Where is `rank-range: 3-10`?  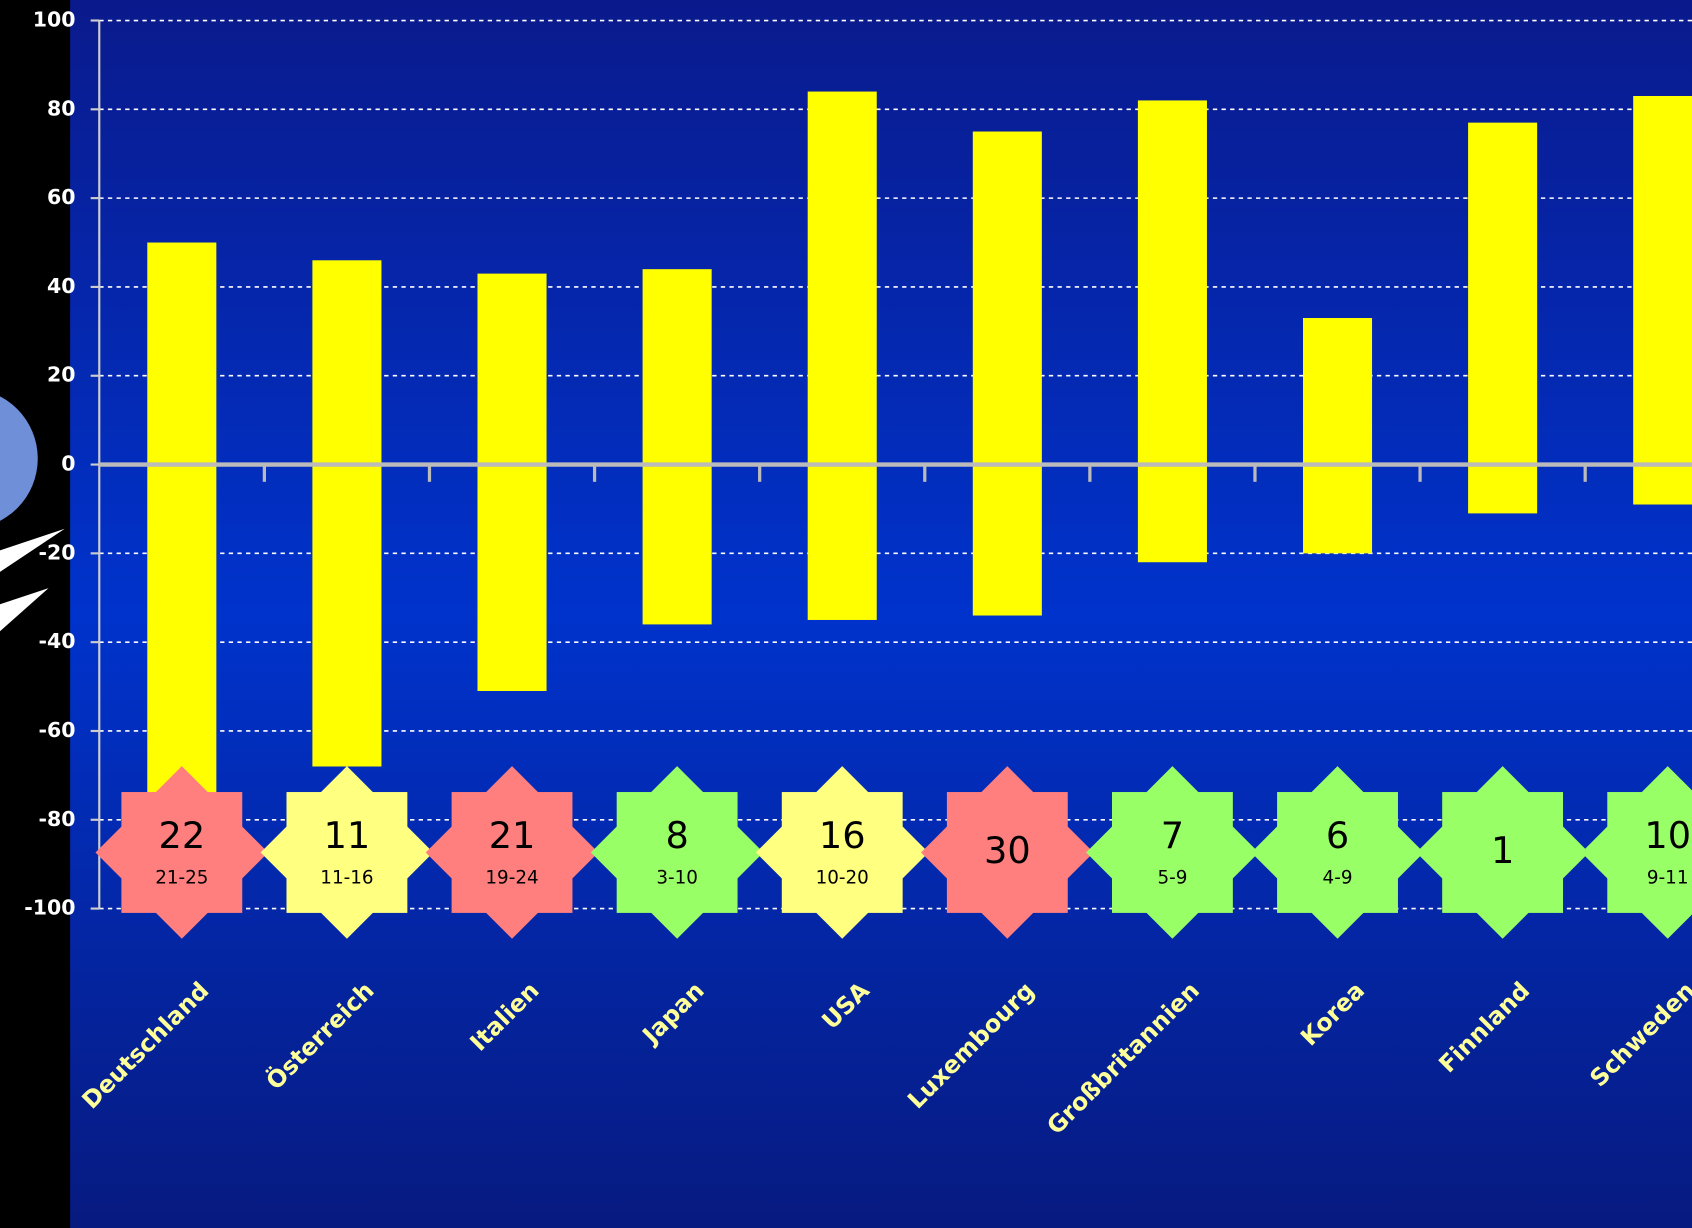
rank-range: 3-10 is located at coordinates (677, 877).